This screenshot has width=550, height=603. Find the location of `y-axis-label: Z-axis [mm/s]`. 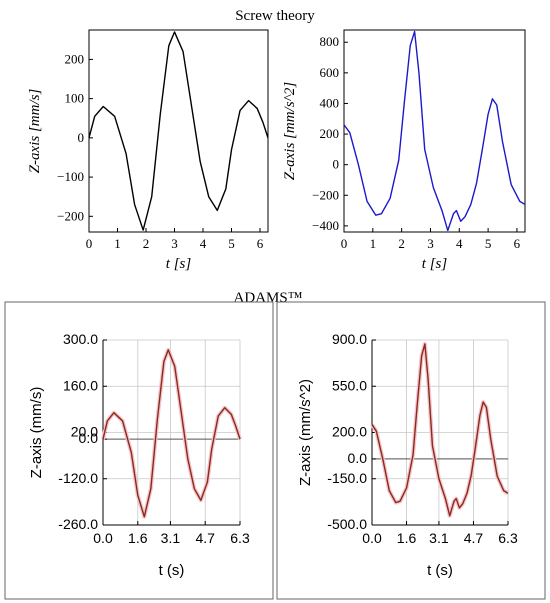

y-axis-label: Z-axis [mm/s] is located at coordinates (35, 131).